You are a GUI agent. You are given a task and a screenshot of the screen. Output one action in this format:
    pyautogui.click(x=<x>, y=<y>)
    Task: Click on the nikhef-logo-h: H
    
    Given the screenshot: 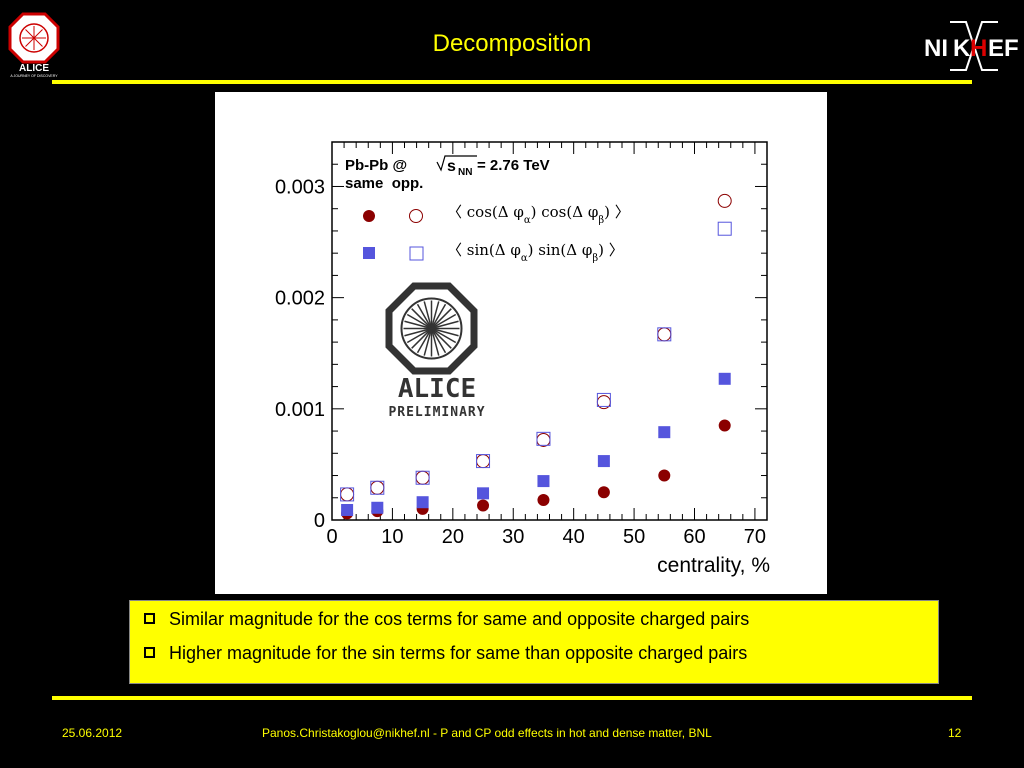 What is the action you would take?
    pyautogui.click(x=978, y=48)
    